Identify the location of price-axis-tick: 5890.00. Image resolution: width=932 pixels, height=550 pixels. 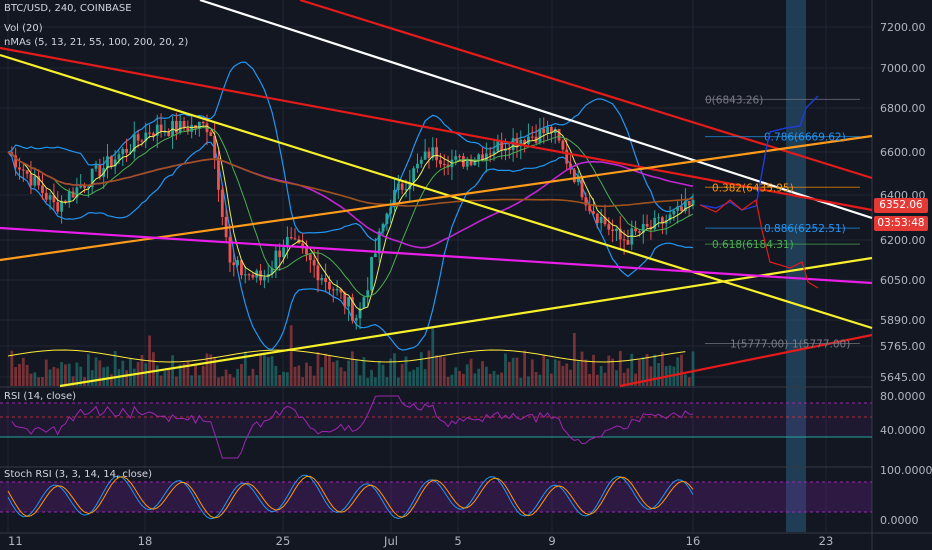
(903, 320).